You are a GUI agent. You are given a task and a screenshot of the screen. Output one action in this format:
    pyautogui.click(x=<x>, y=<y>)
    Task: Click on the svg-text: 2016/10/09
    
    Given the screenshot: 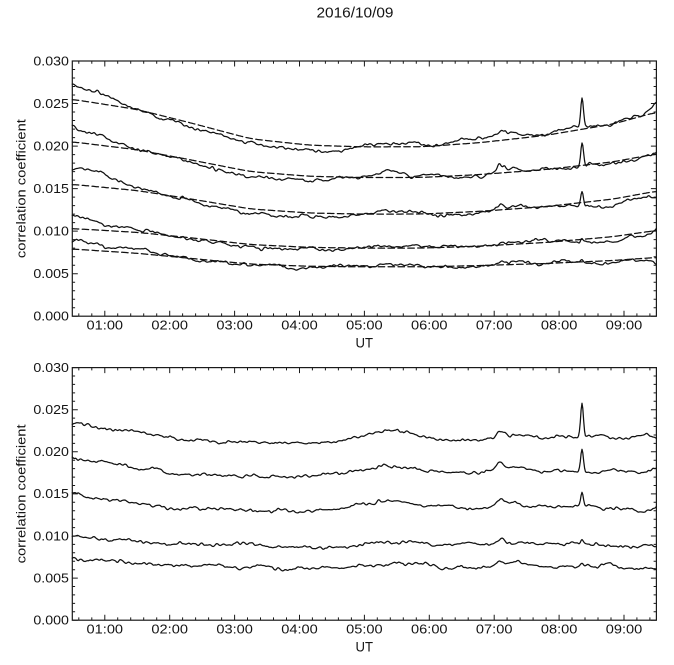 What is the action you would take?
    pyautogui.click(x=355, y=13)
    